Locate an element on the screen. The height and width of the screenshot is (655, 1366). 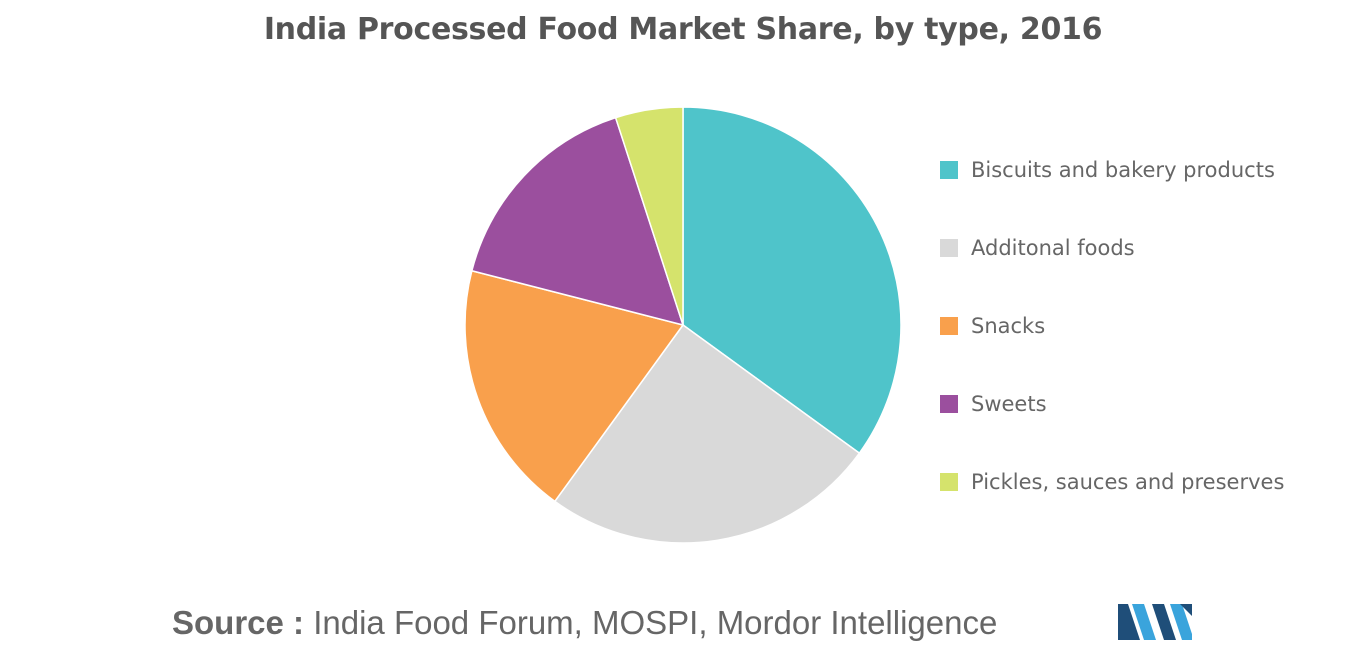
legend-item-snacks: Snacks is located at coordinates (1112, 326).